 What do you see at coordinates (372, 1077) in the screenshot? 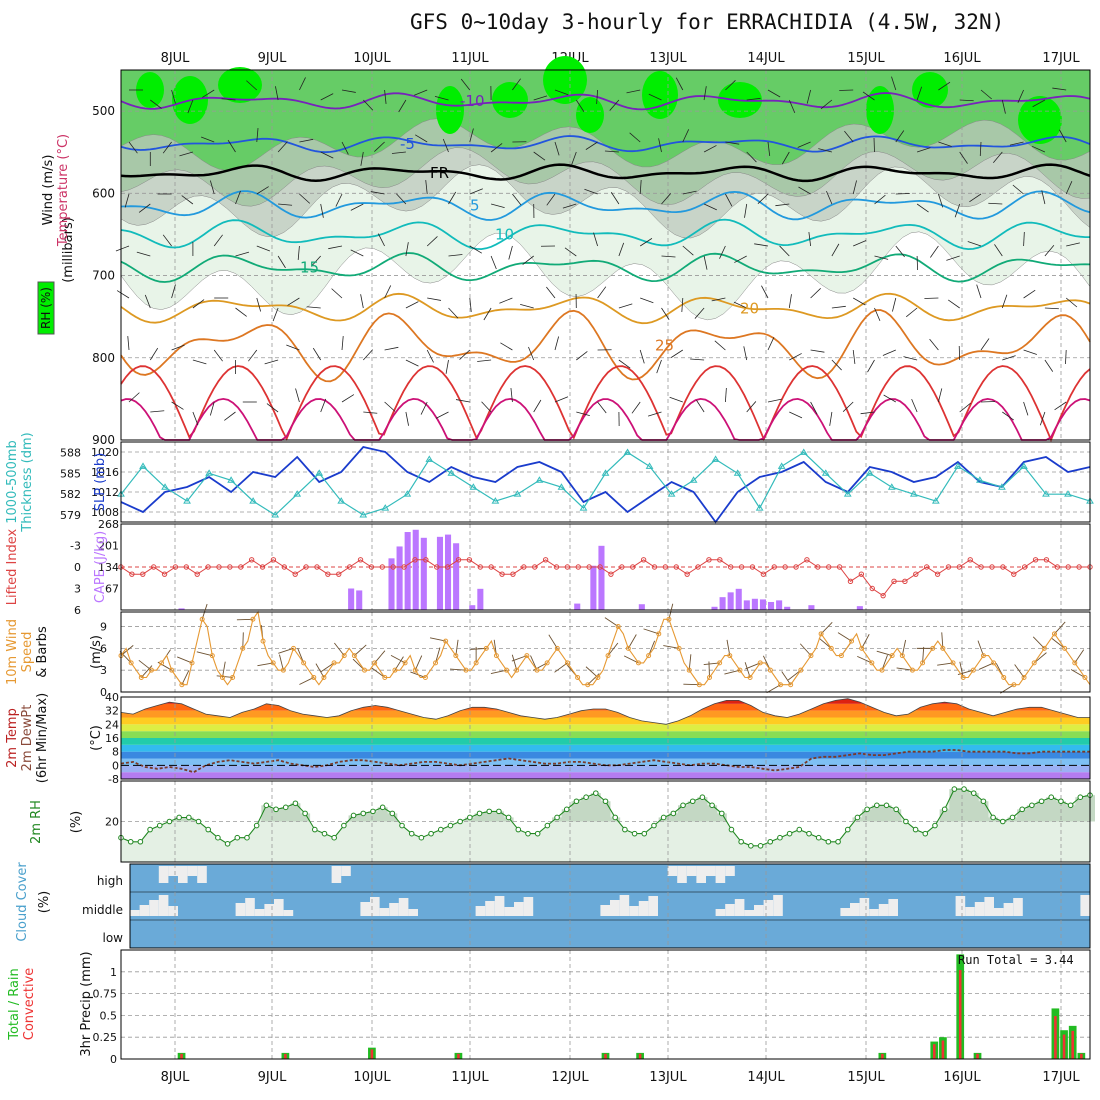
I see `date-label-bottom: 10JUL` at bounding box center [372, 1077].